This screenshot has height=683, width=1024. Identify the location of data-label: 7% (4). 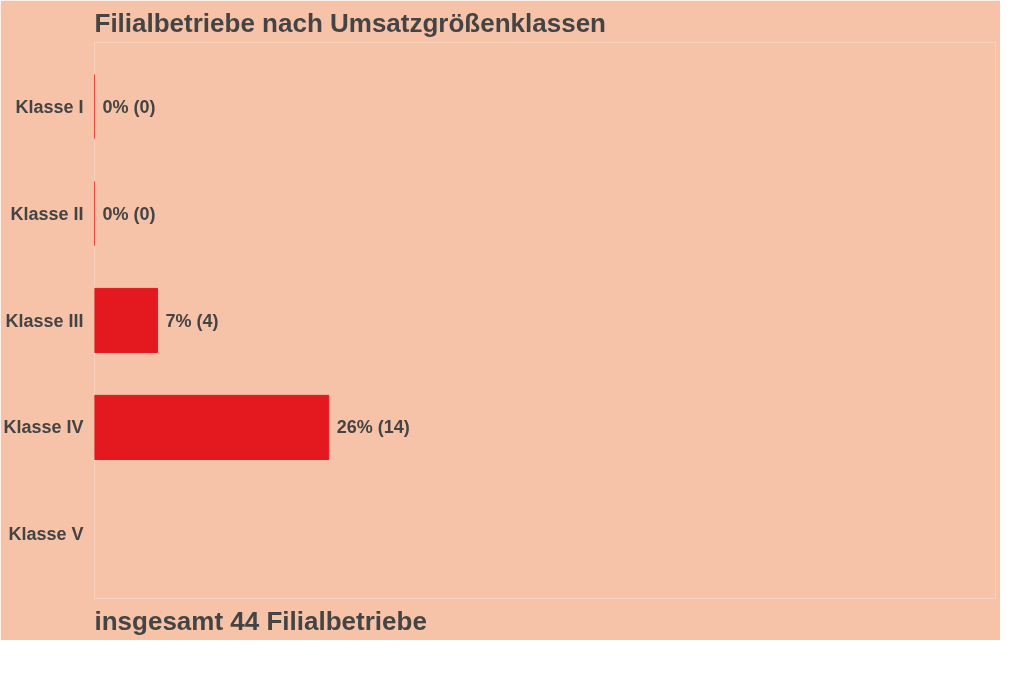
(192, 320).